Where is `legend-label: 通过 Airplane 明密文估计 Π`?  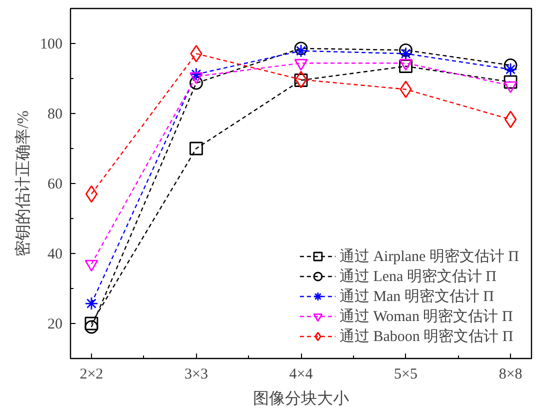
legend-label: 通过 Airplane 明密文估计 Π is located at coordinates (429, 256).